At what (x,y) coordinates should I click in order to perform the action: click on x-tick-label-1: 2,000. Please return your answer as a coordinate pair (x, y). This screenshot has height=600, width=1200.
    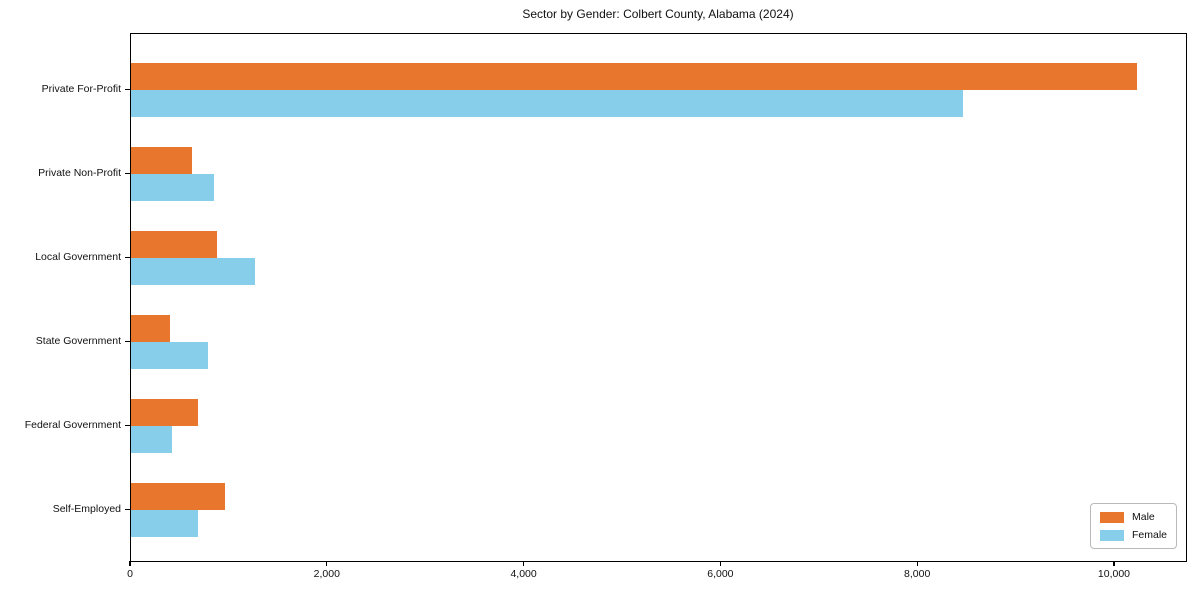
    Looking at the image, I should click on (326, 574).